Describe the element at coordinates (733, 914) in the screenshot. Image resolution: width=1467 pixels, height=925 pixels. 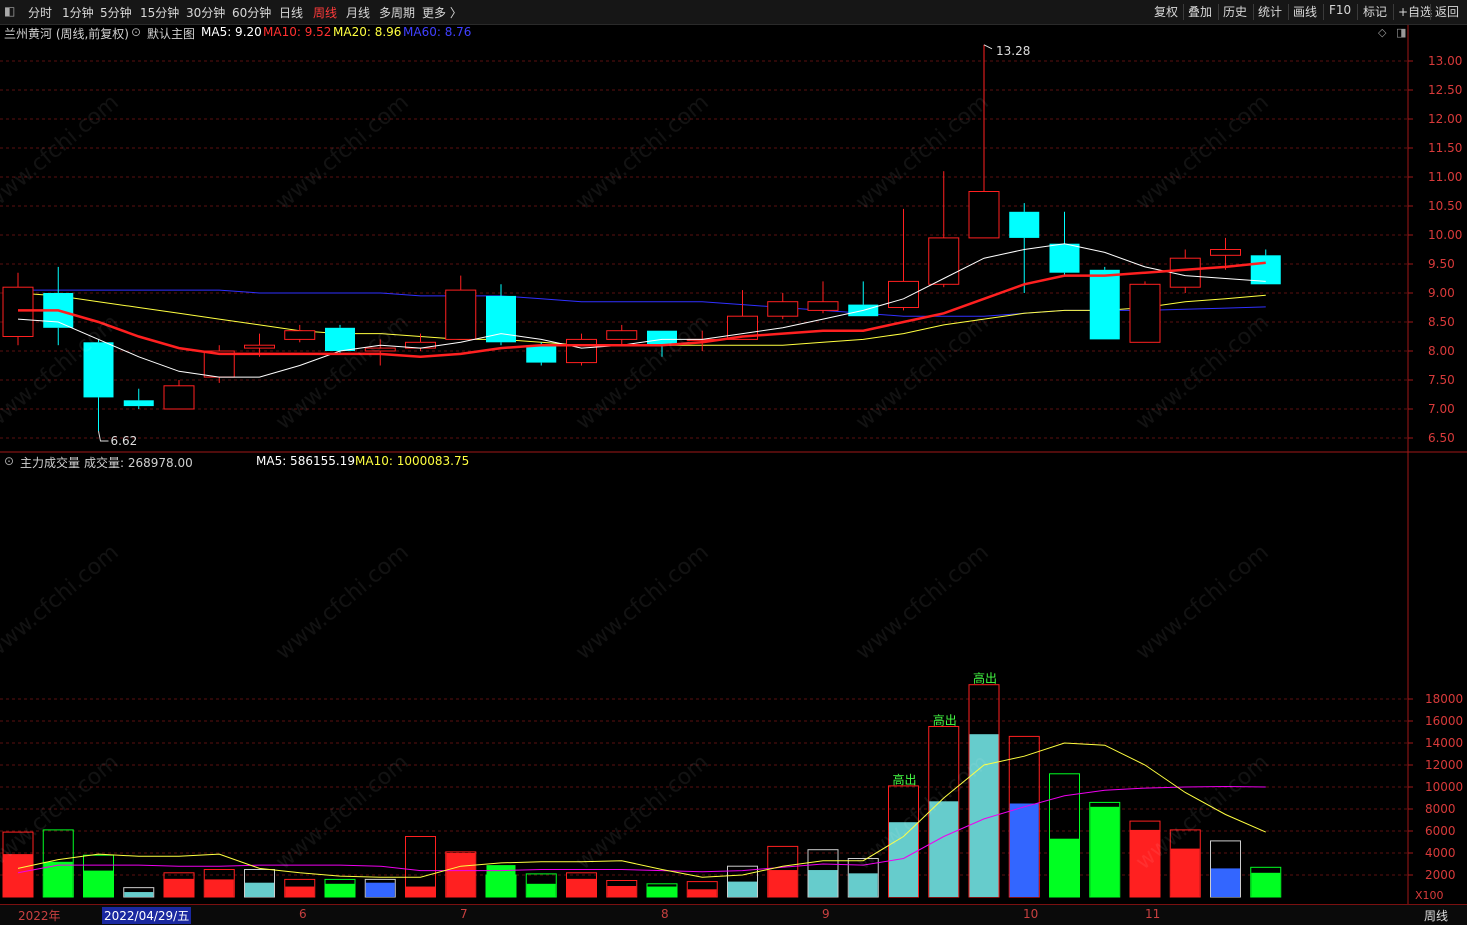
I see `date-axis: 2022年 2022/04/29/五 6 7 8 9 10 11 周线` at that location.